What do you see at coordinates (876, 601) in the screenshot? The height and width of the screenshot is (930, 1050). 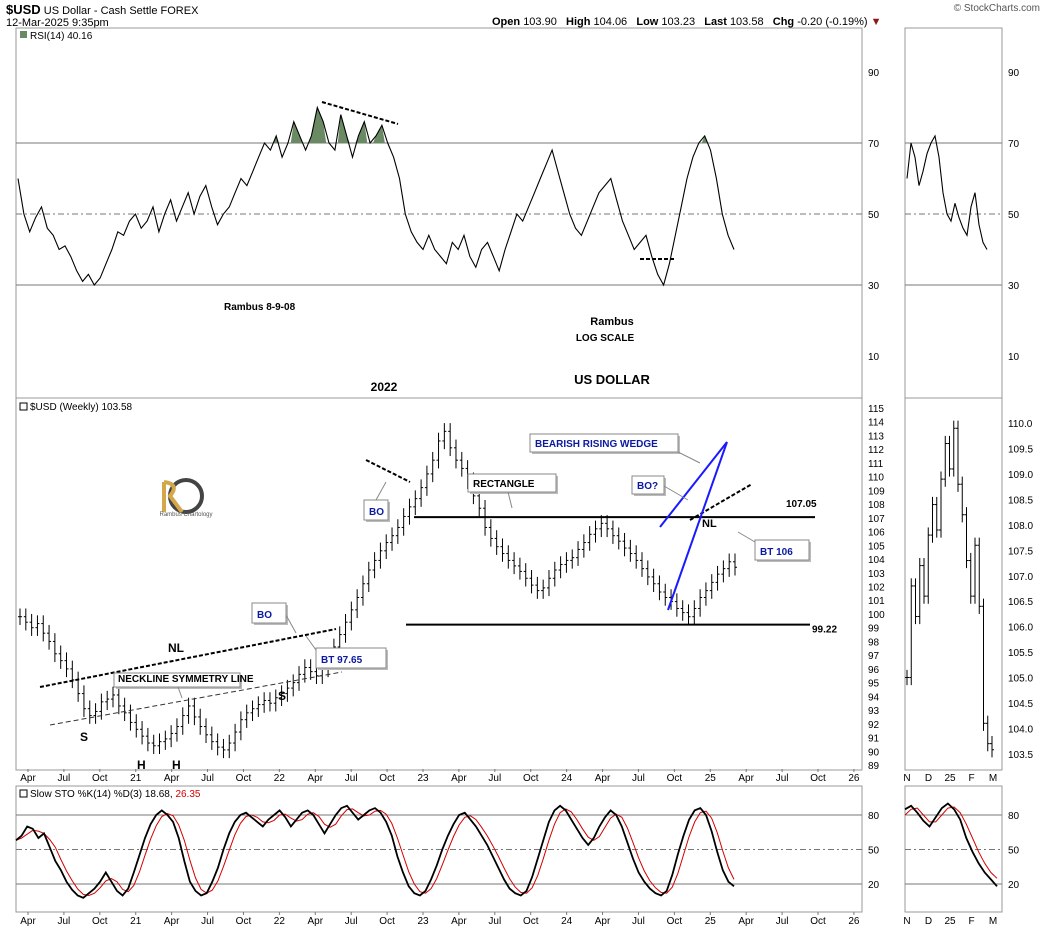 I see `price-tick-label: 101` at bounding box center [876, 601].